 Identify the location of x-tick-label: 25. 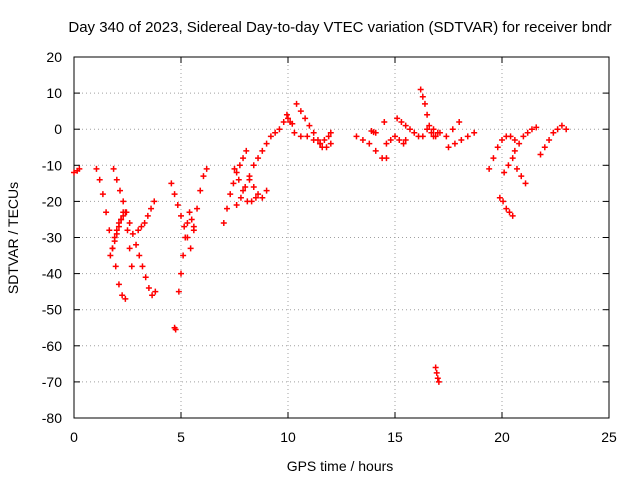
(609, 437).